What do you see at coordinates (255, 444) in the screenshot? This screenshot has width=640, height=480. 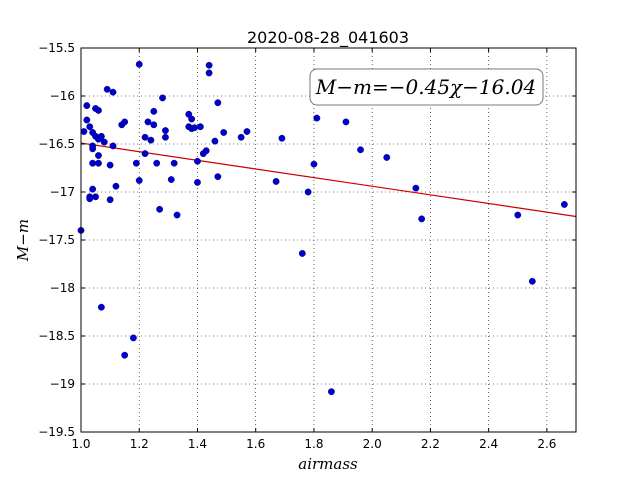 I see `x-tick-label: 1.6` at bounding box center [255, 444].